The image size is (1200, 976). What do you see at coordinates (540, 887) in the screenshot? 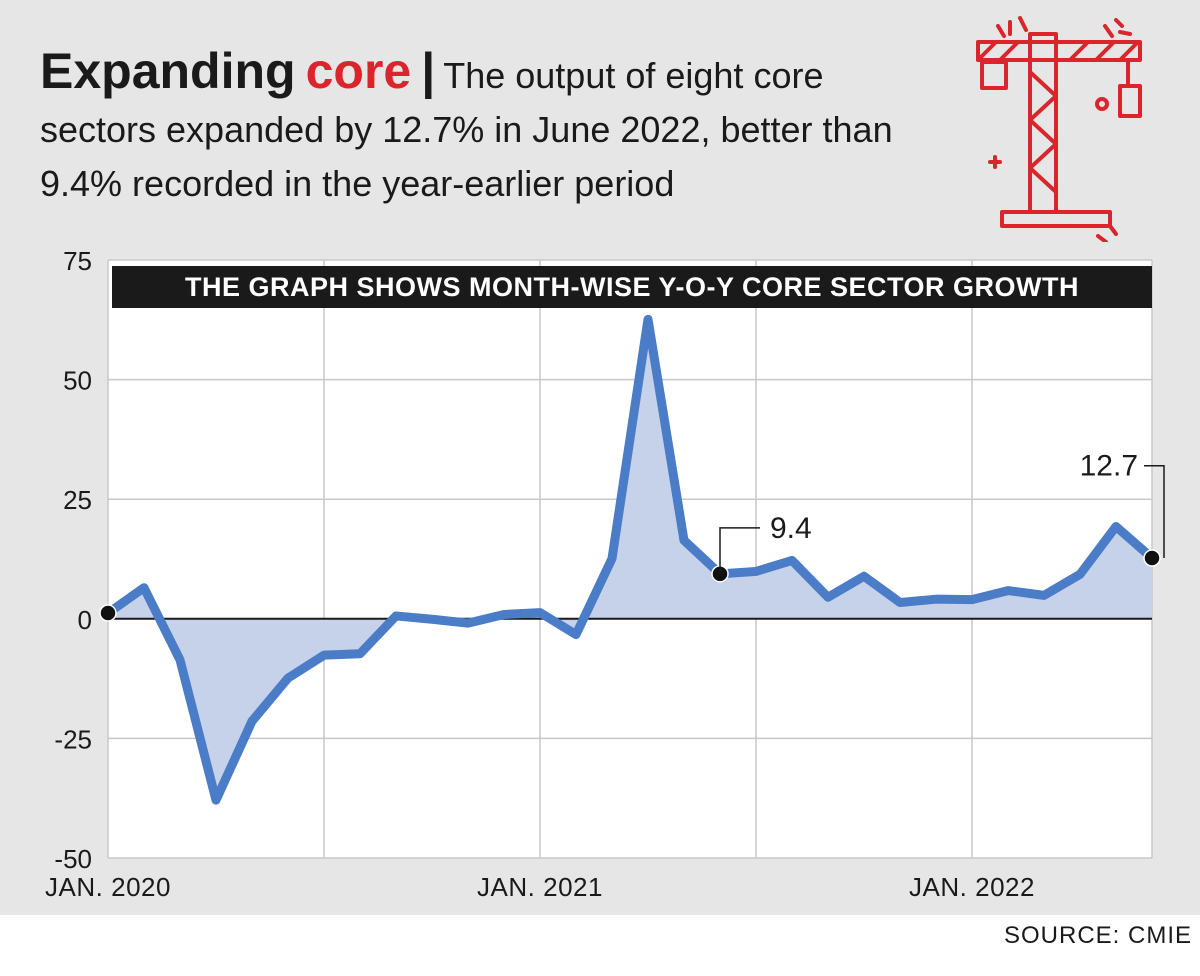
I see `x-tick-label: JAN. 2021` at bounding box center [540, 887].